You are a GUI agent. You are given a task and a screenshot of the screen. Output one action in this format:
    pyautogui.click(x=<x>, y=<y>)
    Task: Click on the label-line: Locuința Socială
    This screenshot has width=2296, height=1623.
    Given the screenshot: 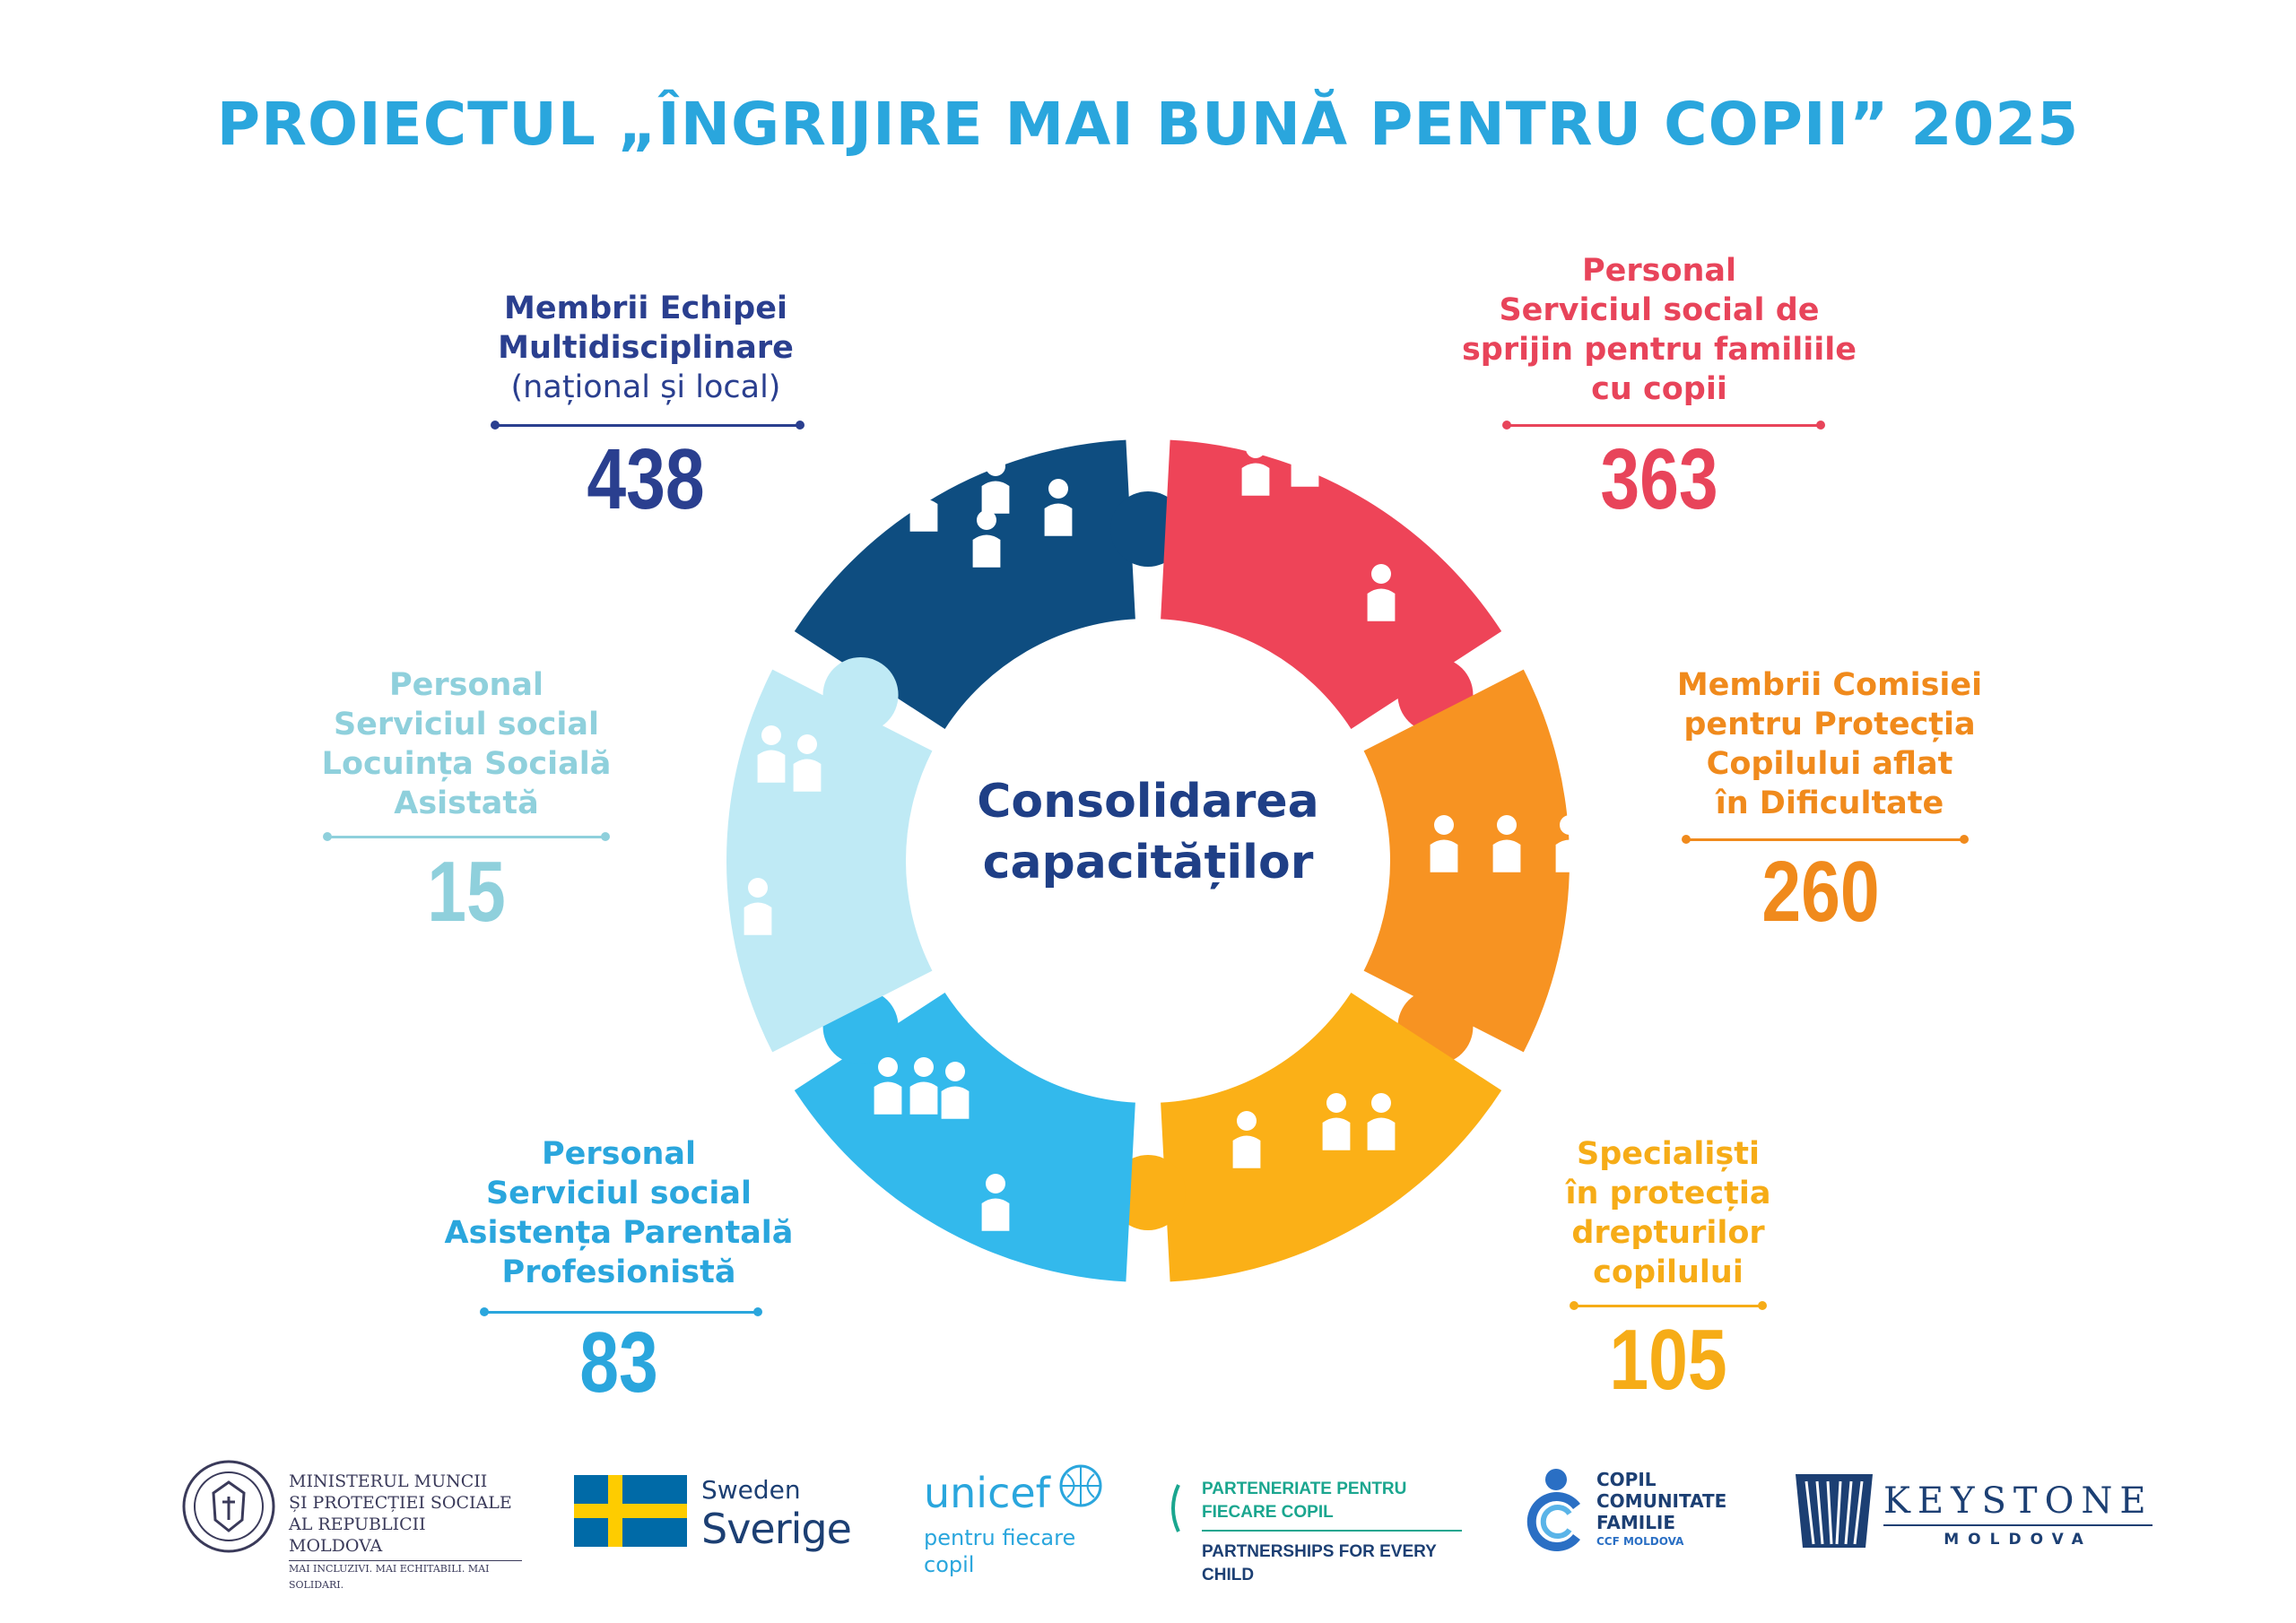 What is the action you would take?
    pyautogui.click(x=466, y=764)
    